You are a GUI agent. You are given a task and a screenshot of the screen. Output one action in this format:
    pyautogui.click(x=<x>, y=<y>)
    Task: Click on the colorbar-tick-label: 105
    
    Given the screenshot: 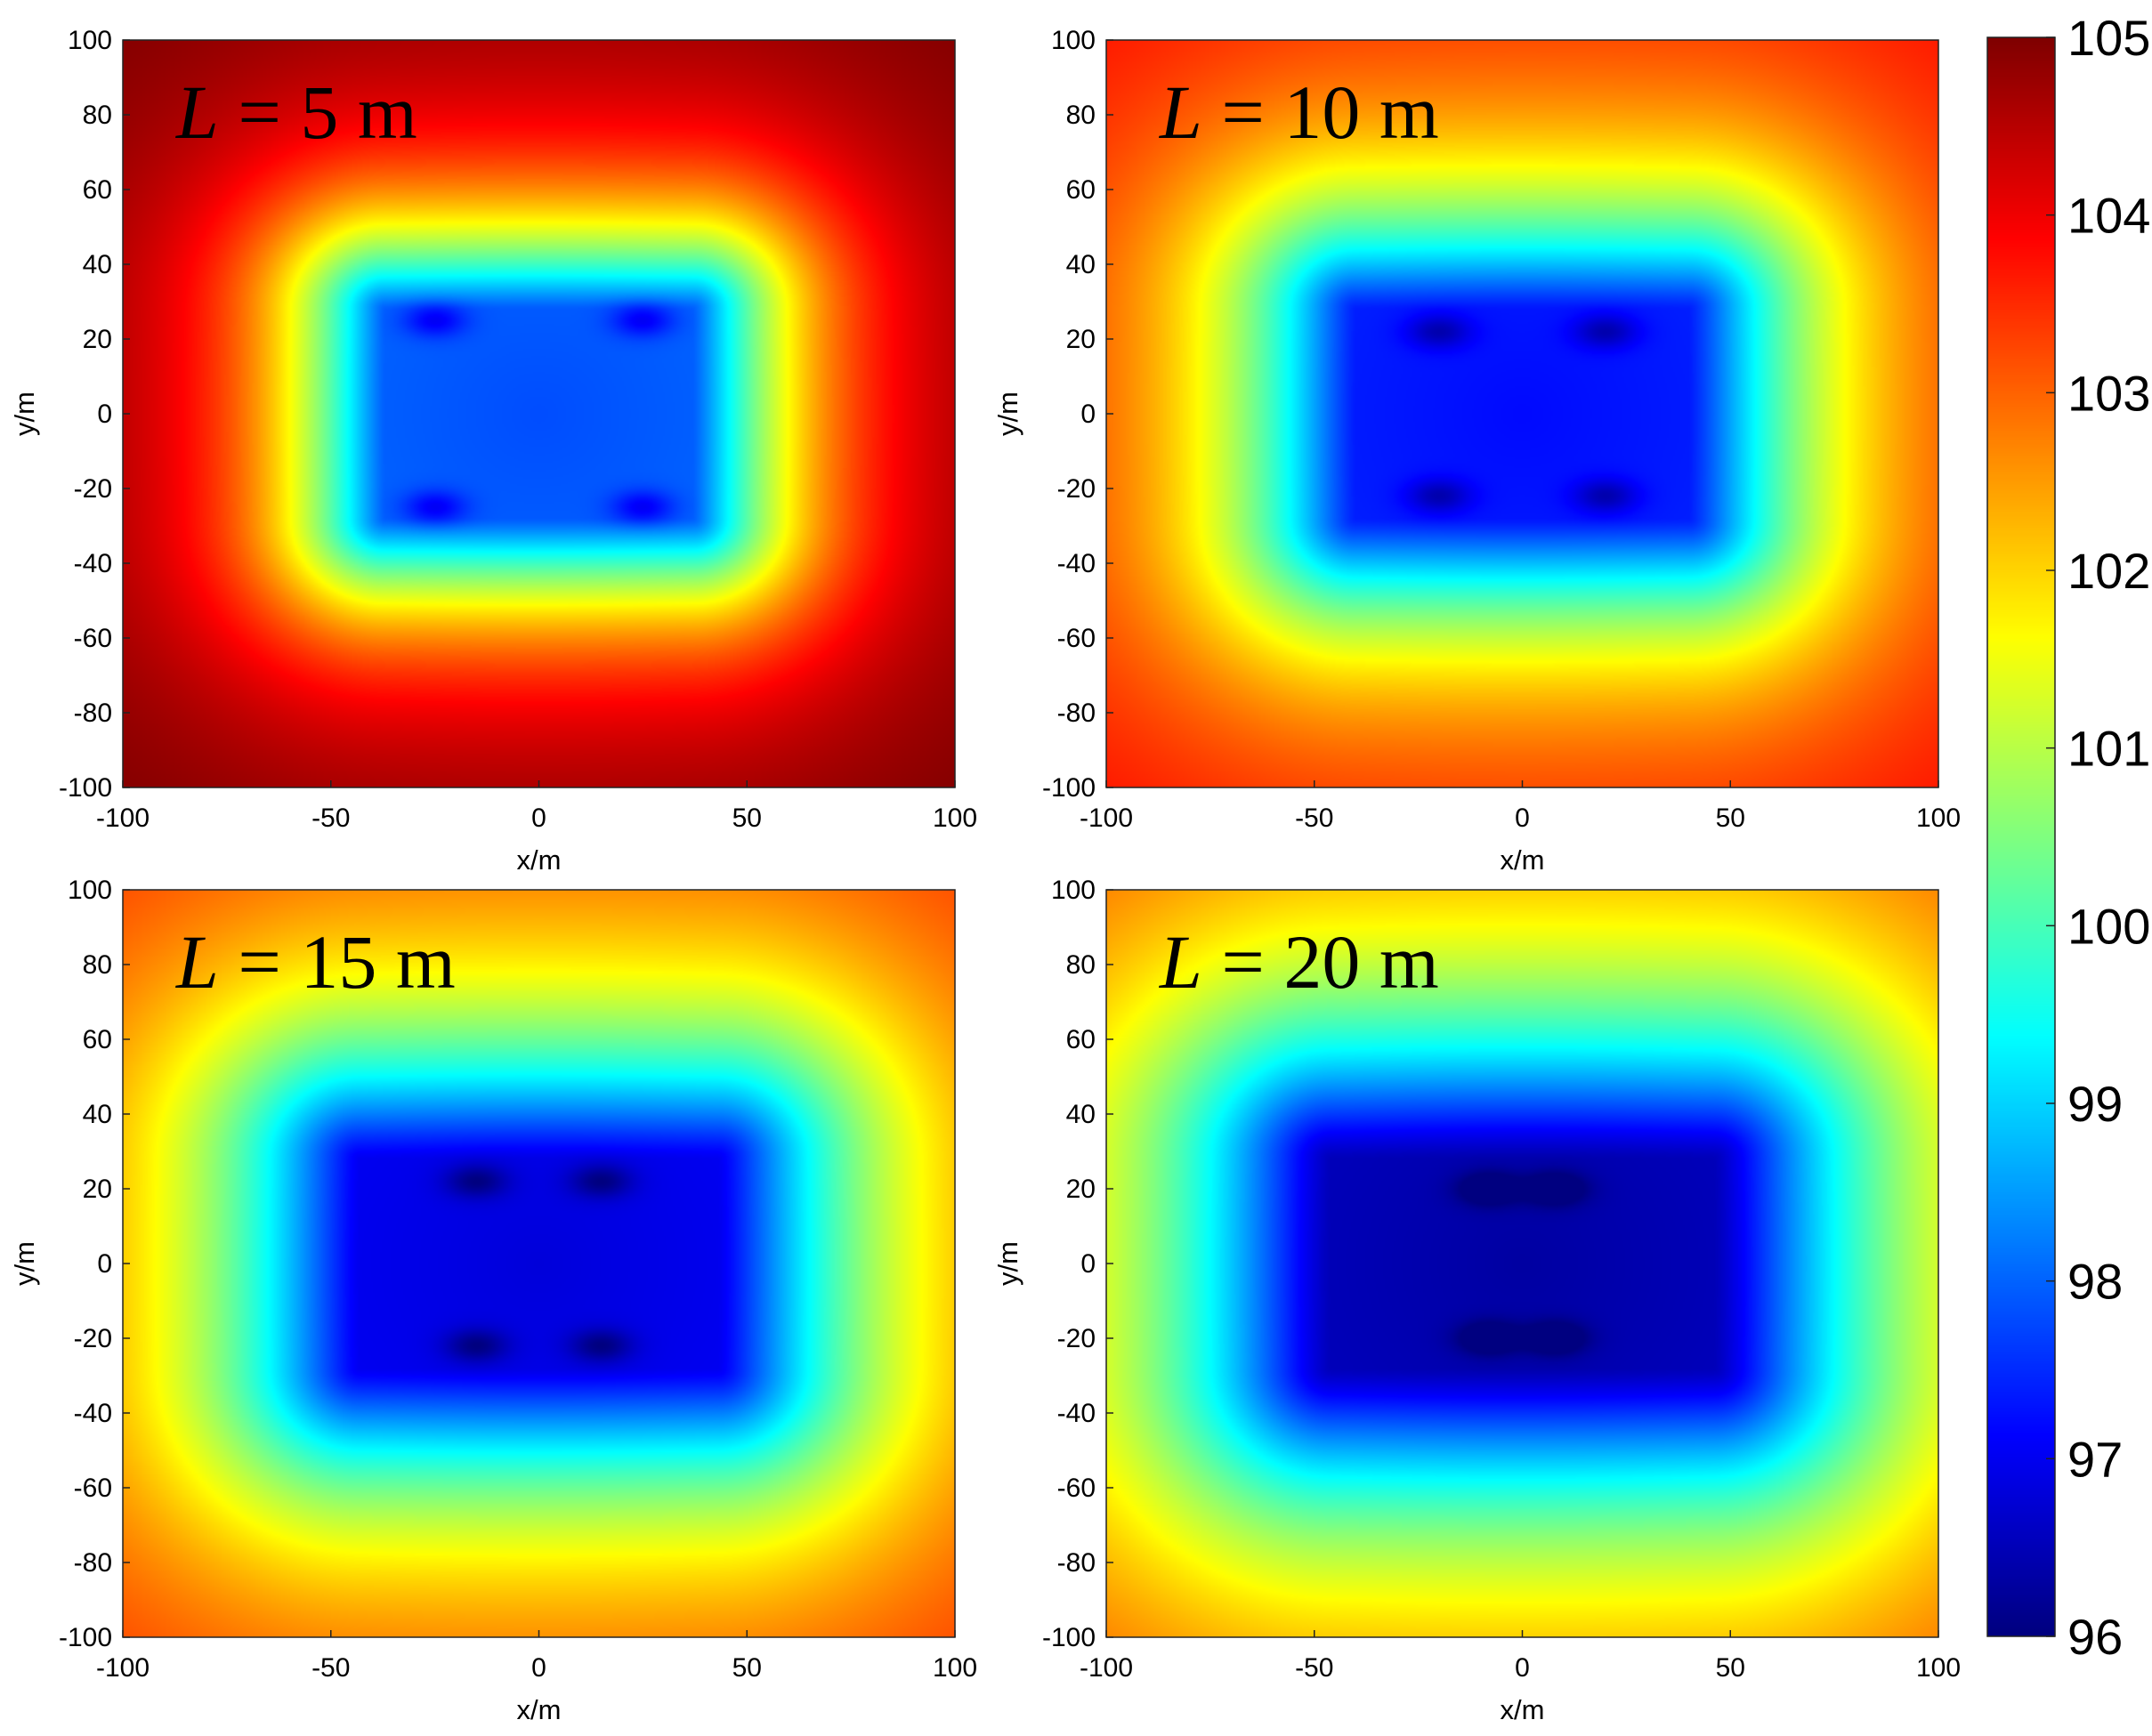 What is the action you would take?
    pyautogui.click(x=2108, y=38)
    